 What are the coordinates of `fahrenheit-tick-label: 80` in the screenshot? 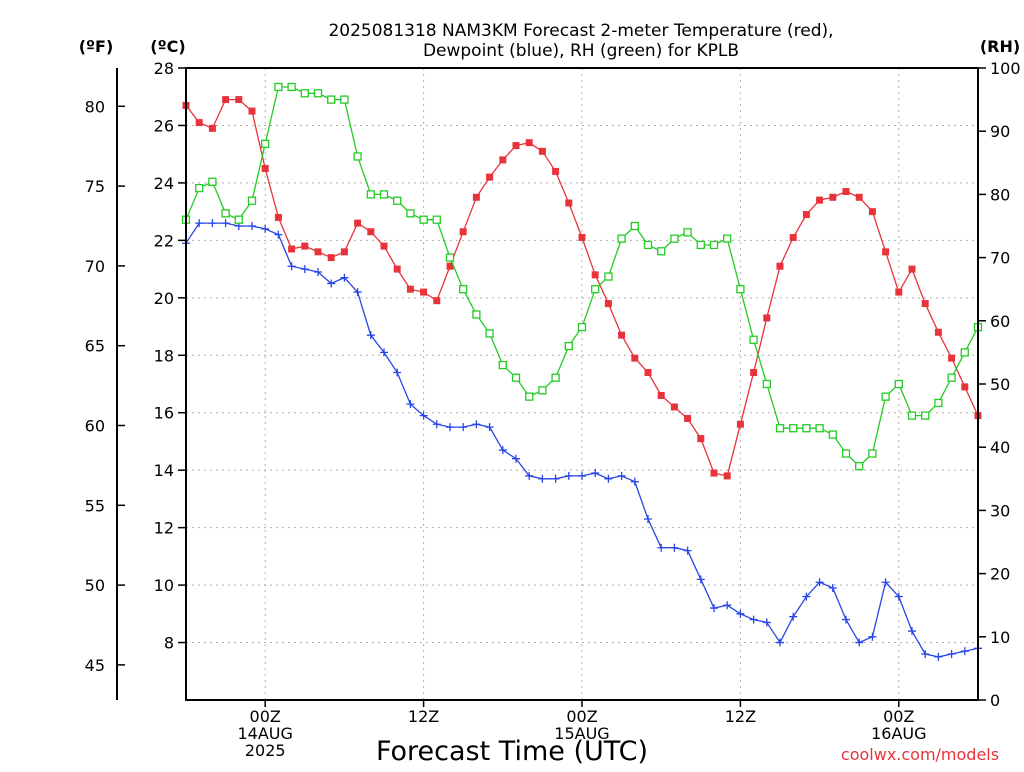 It's located at (95, 106).